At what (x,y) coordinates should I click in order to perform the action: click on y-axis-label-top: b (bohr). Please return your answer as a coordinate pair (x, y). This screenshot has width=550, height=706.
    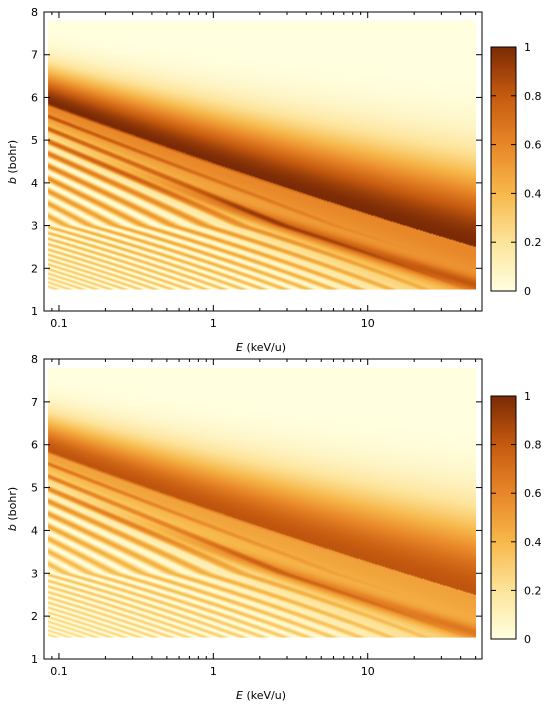
    Looking at the image, I should click on (12, 162).